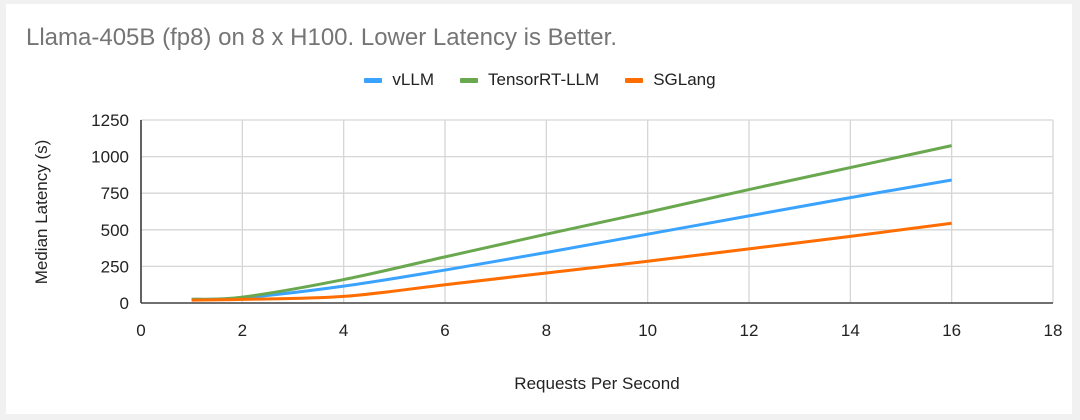 The width and height of the screenshot is (1080, 420). Describe the element at coordinates (124, 303) in the screenshot. I see `y-tick-label: 0` at that location.